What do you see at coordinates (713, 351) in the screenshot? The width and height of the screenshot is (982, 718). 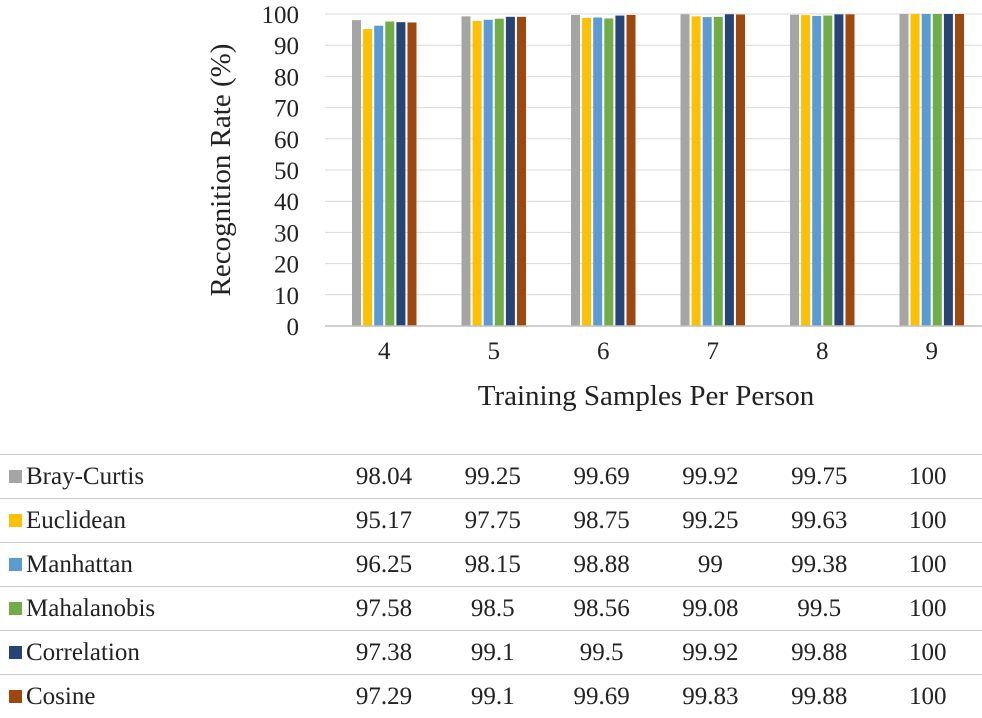 I see `x-tick-label: 7` at bounding box center [713, 351].